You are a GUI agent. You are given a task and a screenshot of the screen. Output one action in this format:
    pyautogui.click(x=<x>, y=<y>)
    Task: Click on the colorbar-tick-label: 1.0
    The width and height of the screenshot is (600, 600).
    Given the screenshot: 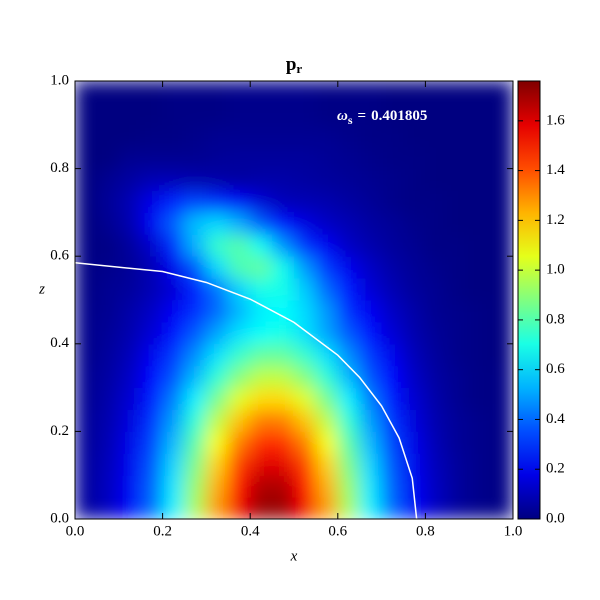 What is the action you would take?
    pyautogui.click(x=555, y=270)
    